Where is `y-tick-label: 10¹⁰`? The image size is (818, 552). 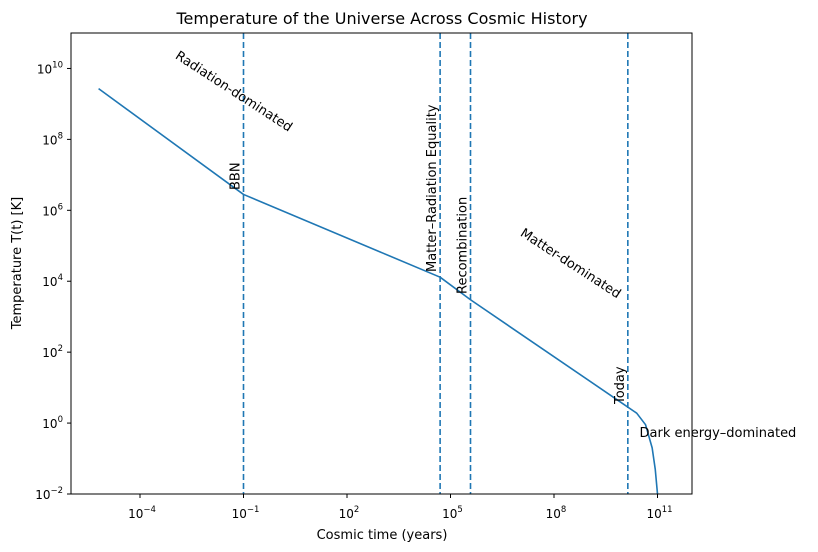
y-tick-label: 10¹⁰ is located at coordinates (50, 68).